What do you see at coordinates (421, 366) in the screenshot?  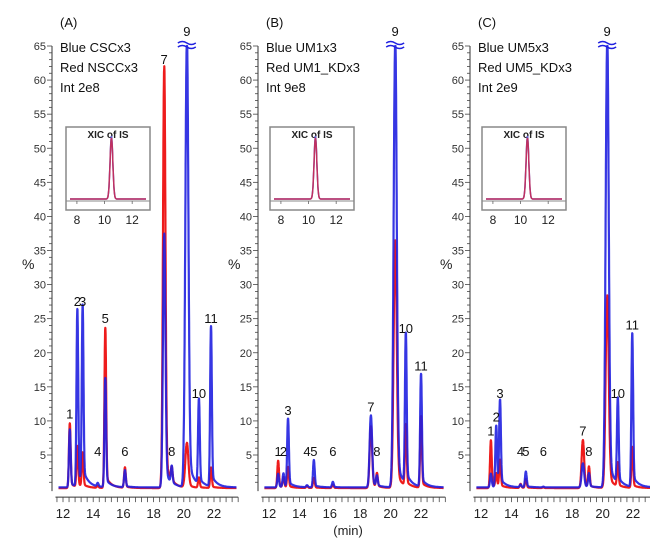 I see `peak-label: 11` at bounding box center [421, 366].